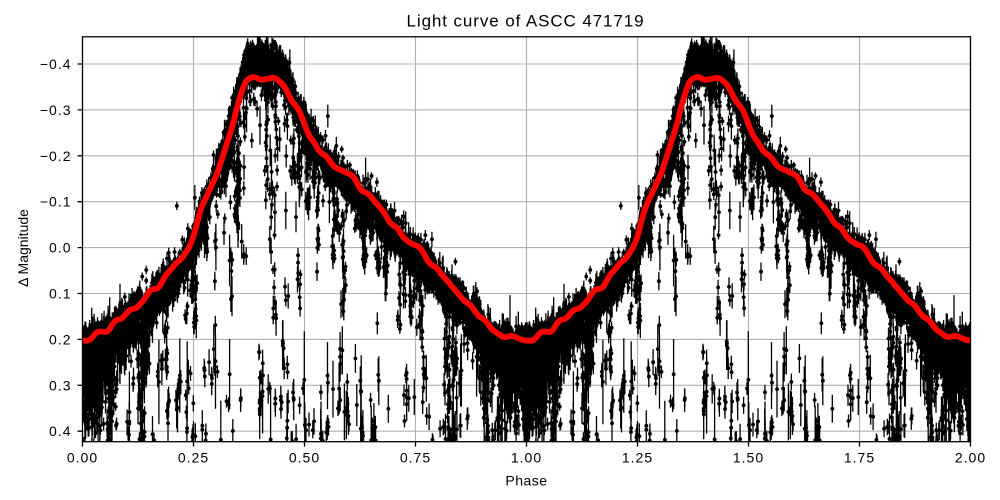 This screenshot has width=1000, height=500. What do you see at coordinates (304, 458) in the screenshot?
I see `svg-text: 0.50` at bounding box center [304, 458].